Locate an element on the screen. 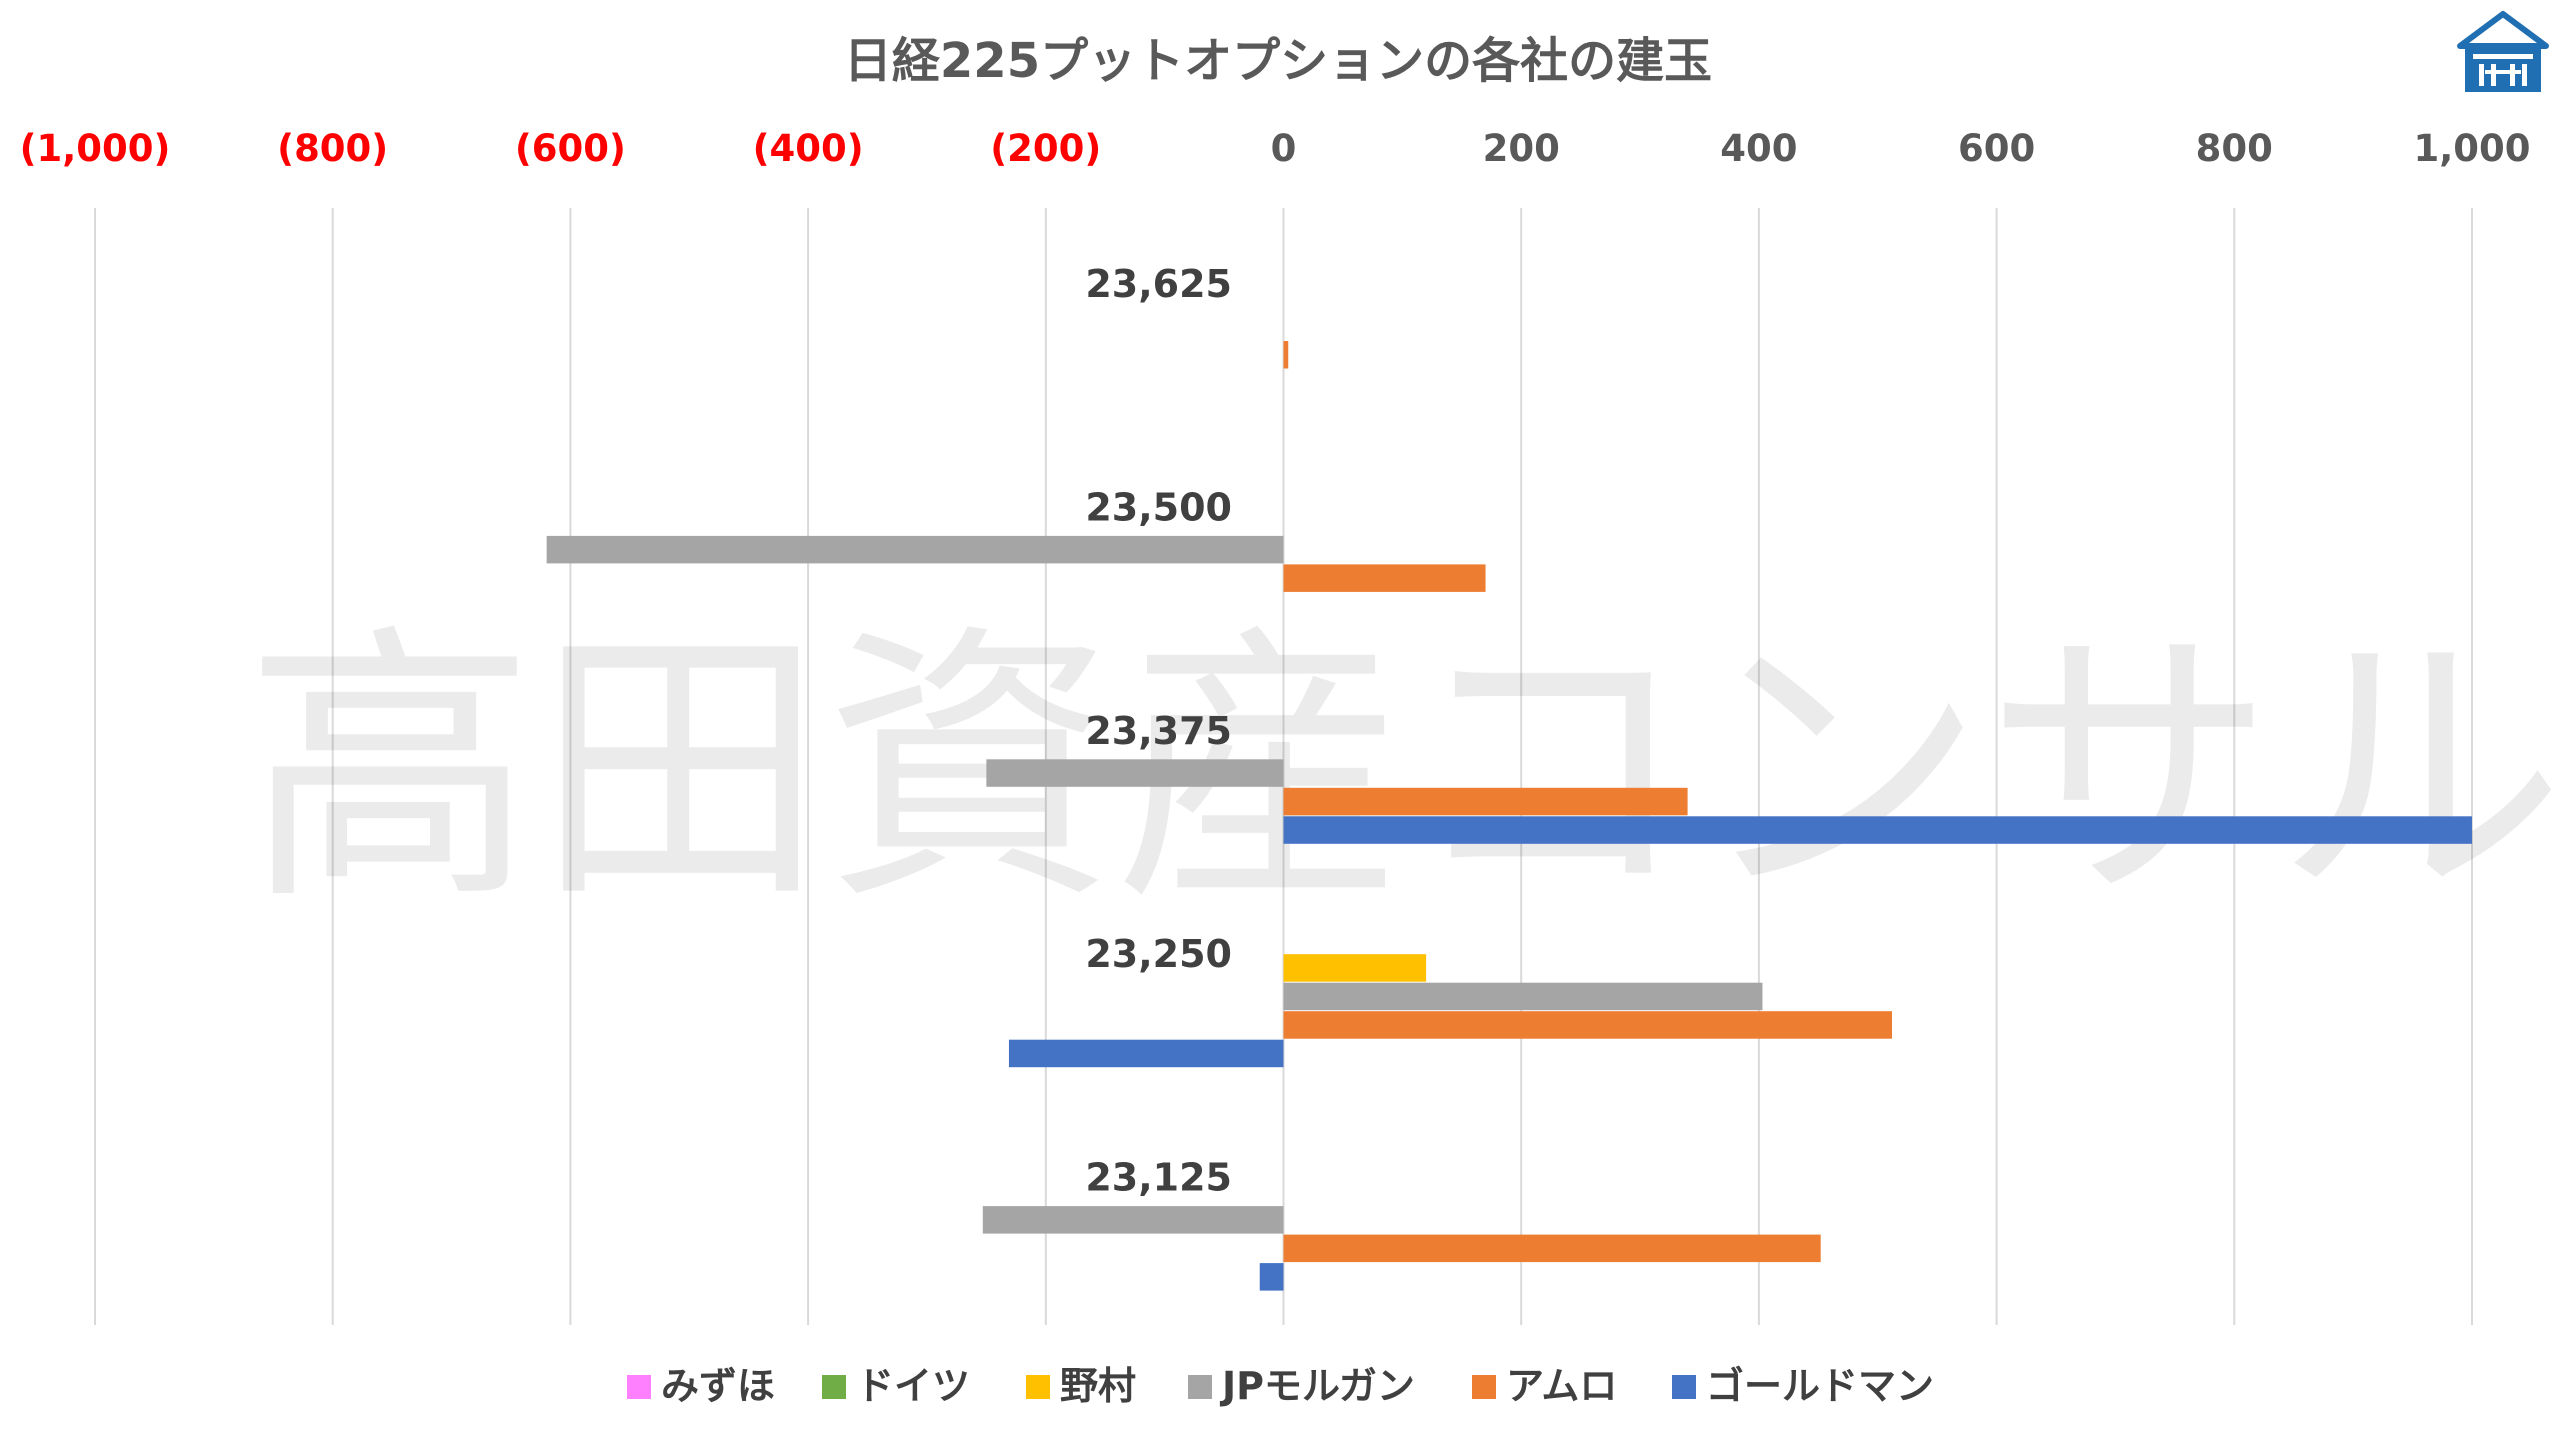 Image resolution: width=2557 pixels, height=1437 pixels. legend-label: ドイツ is located at coordinates (913, 1386).